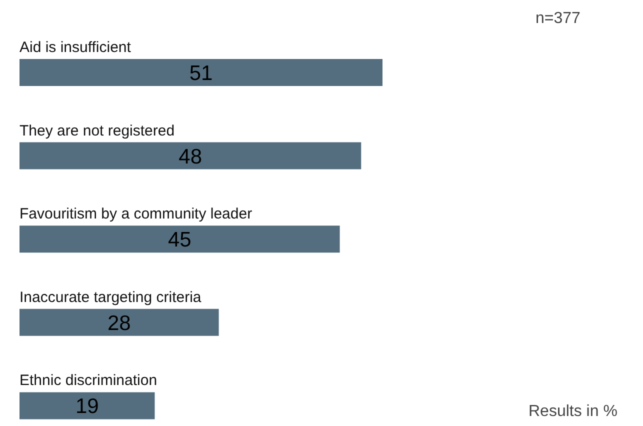  I want to click on data-label: 51, so click(201, 73).